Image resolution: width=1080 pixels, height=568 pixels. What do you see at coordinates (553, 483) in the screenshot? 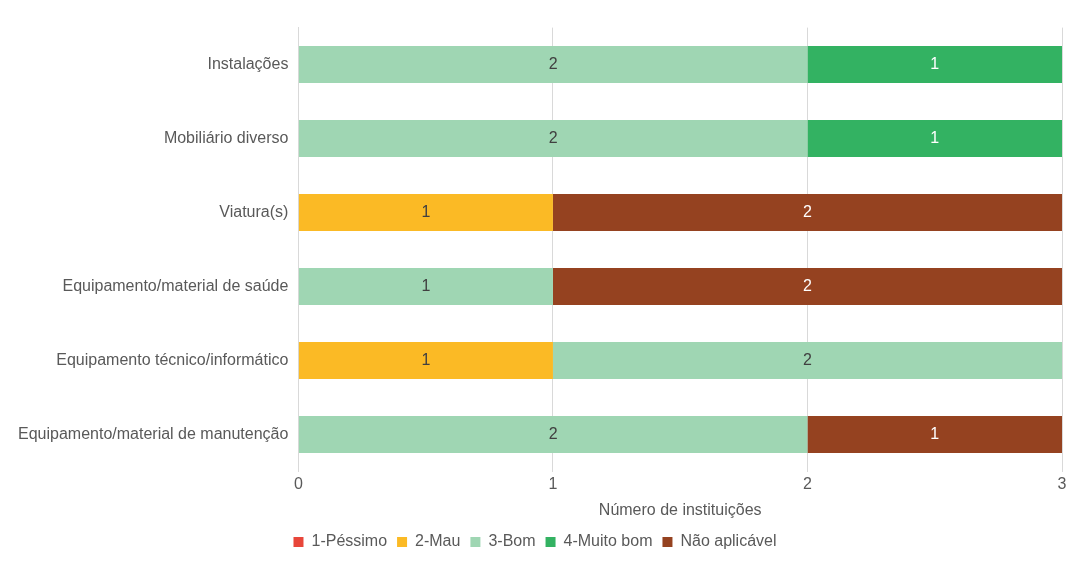
I see `x-tick-label: 1` at bounding box center [553, 483].